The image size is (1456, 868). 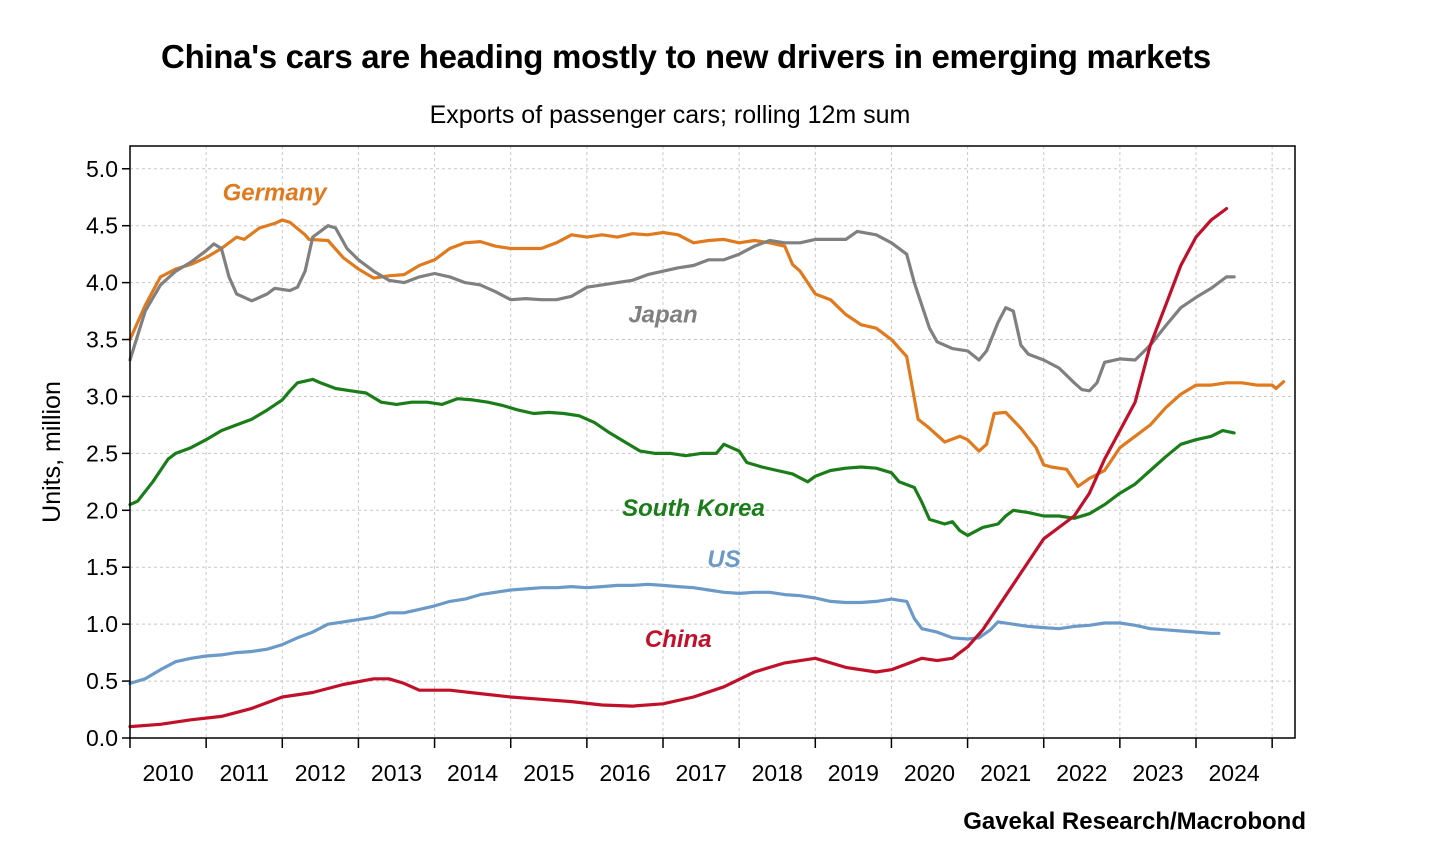 What do you see at coordinates (700, 773) in the screenshot?
I see `x-tick-label: 2017` at bounding box center [700, 773].